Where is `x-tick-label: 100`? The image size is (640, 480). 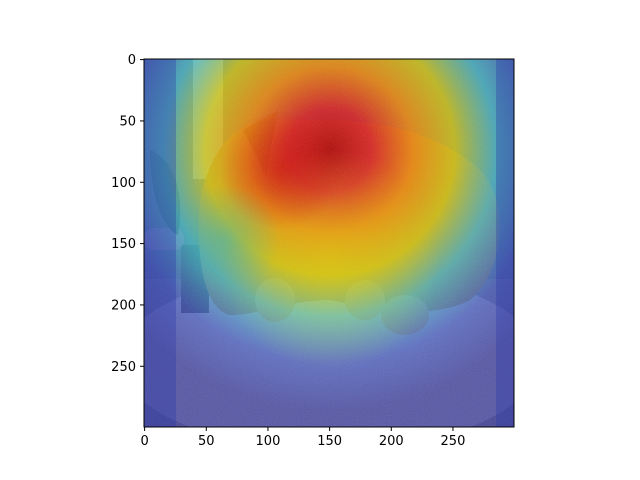
x-tick-label: 100 is located at coordinates (268, 441).